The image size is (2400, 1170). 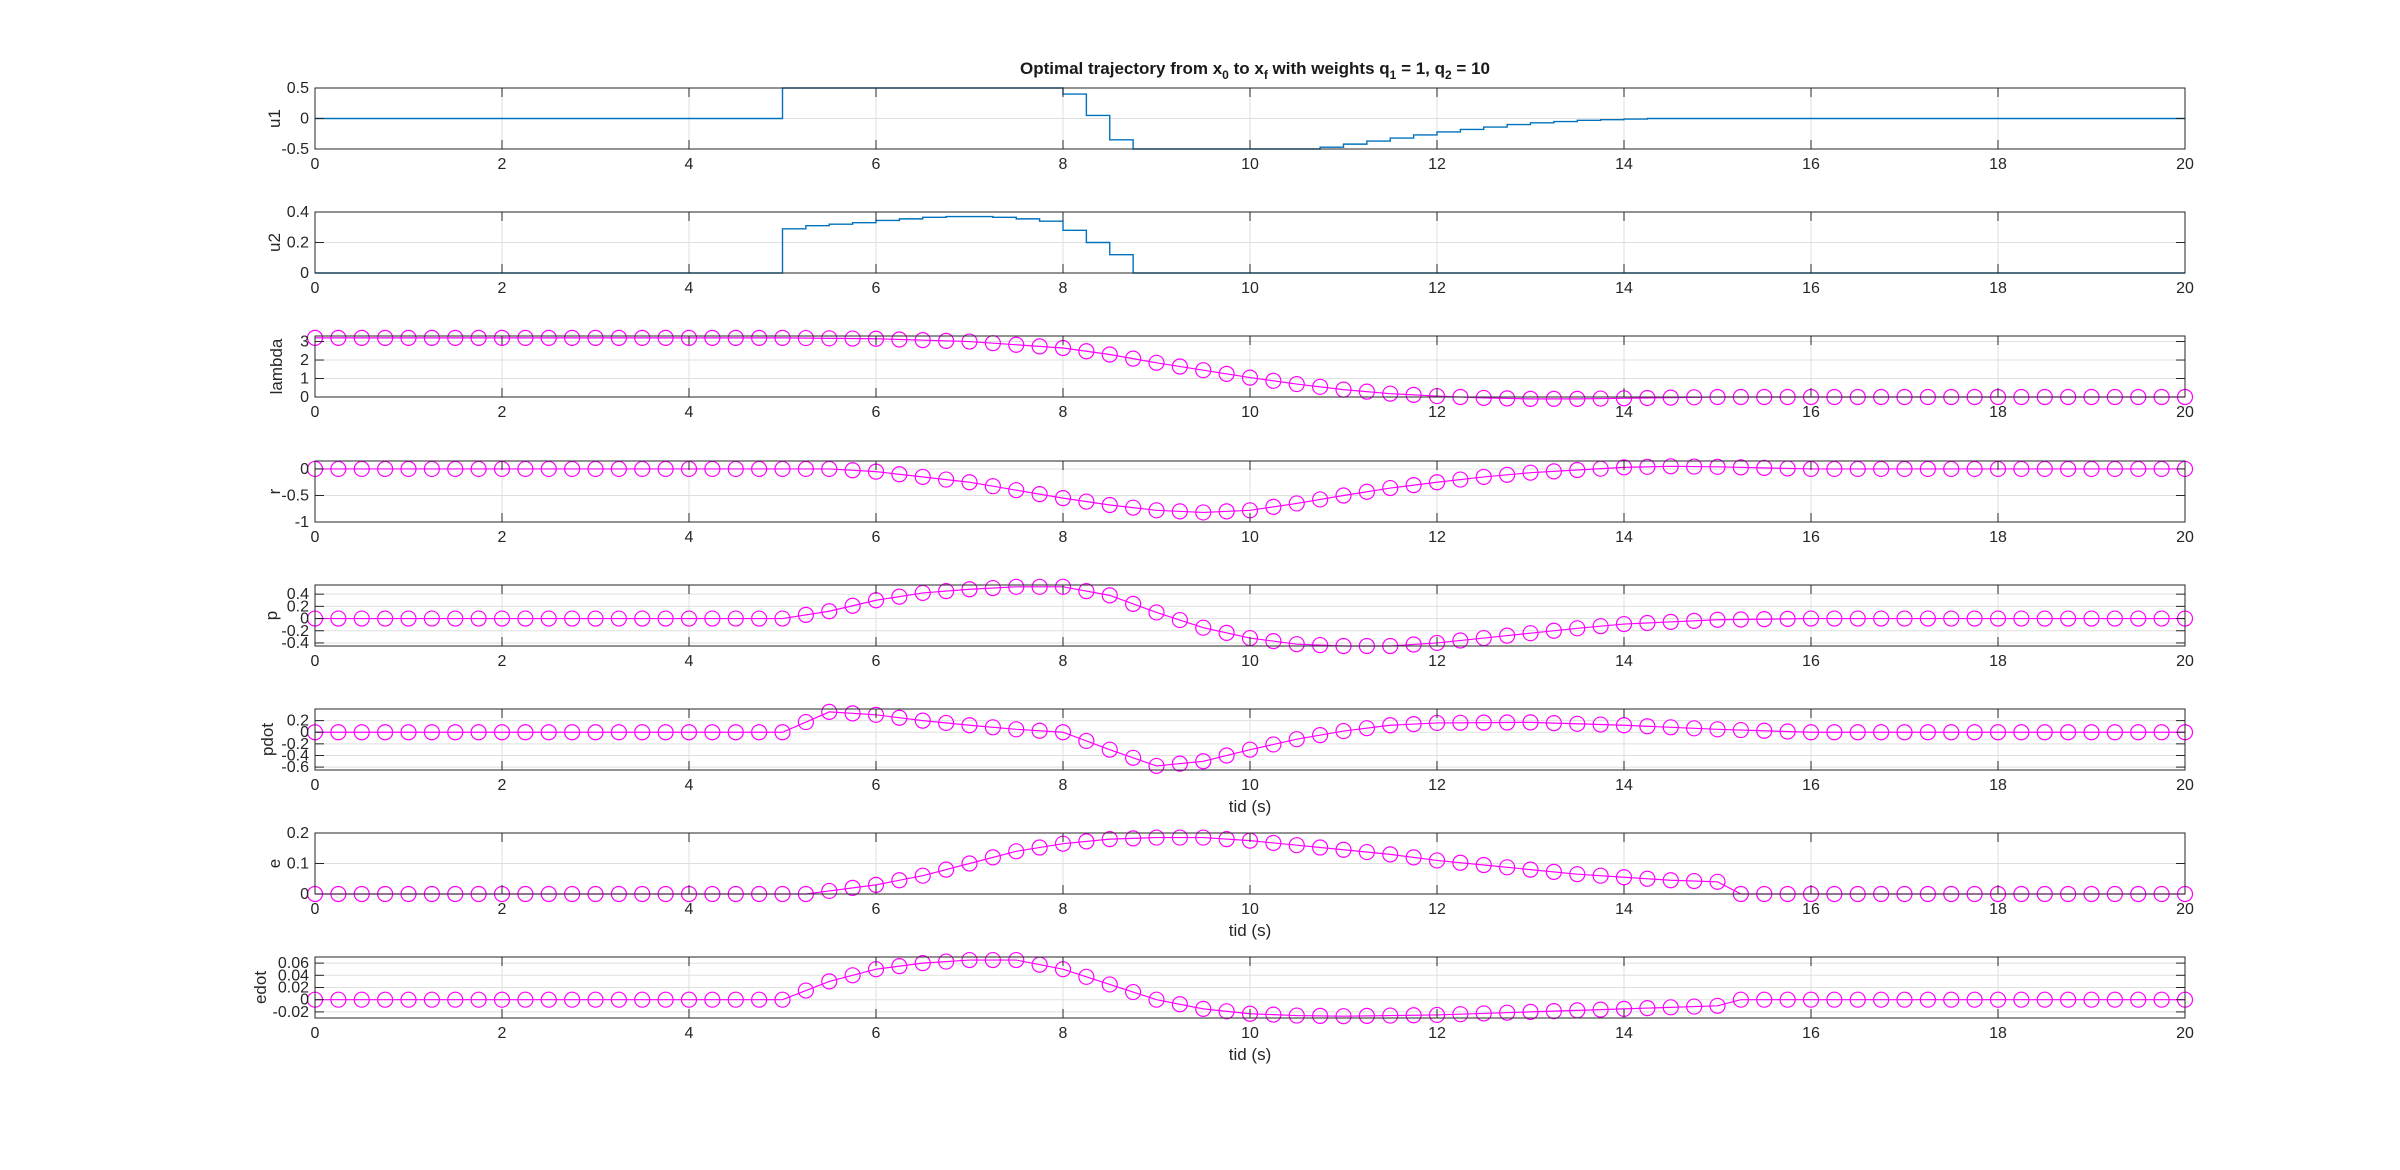 What do you see at coordinates (1250, 412) in the screenshot?
I see `x-tick-label: 10` at bounding box center [1250, 412].